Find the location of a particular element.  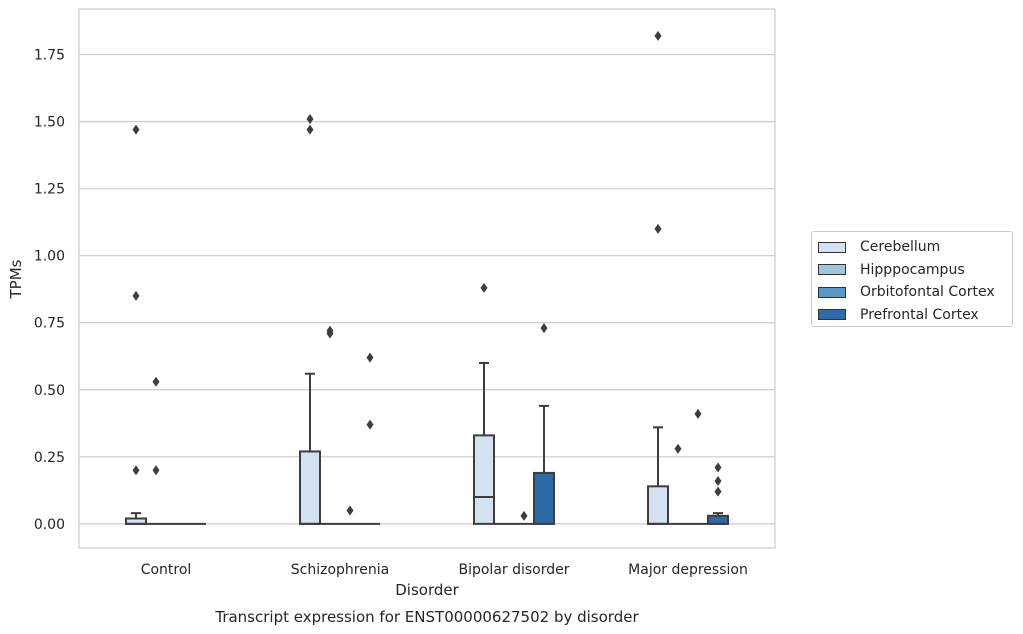

y-tick-label: 0.00 is located at coordinates (49, 525).